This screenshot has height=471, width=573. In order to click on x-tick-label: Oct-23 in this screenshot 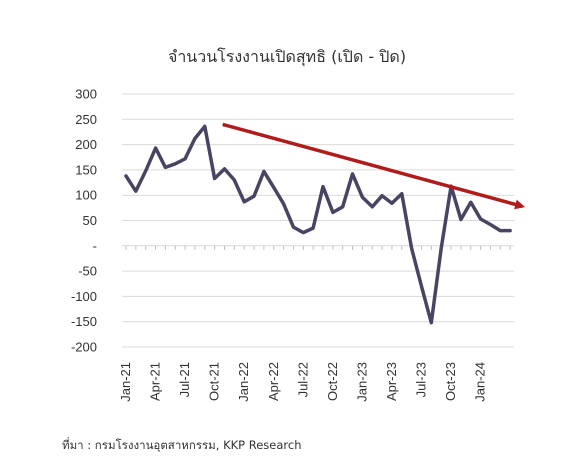, I will do `click(450, 381)`.